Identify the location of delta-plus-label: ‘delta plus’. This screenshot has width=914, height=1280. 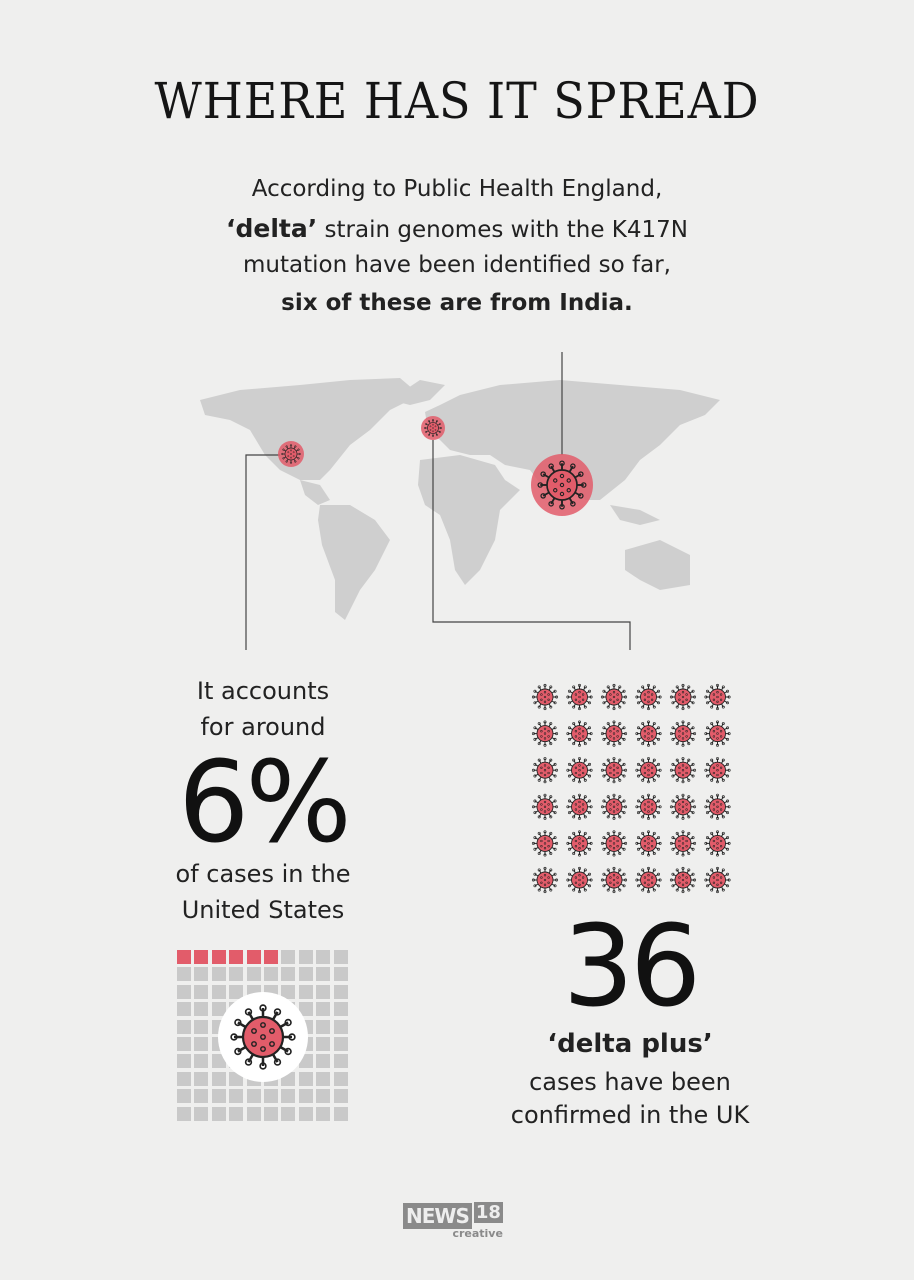
(630, 1044).